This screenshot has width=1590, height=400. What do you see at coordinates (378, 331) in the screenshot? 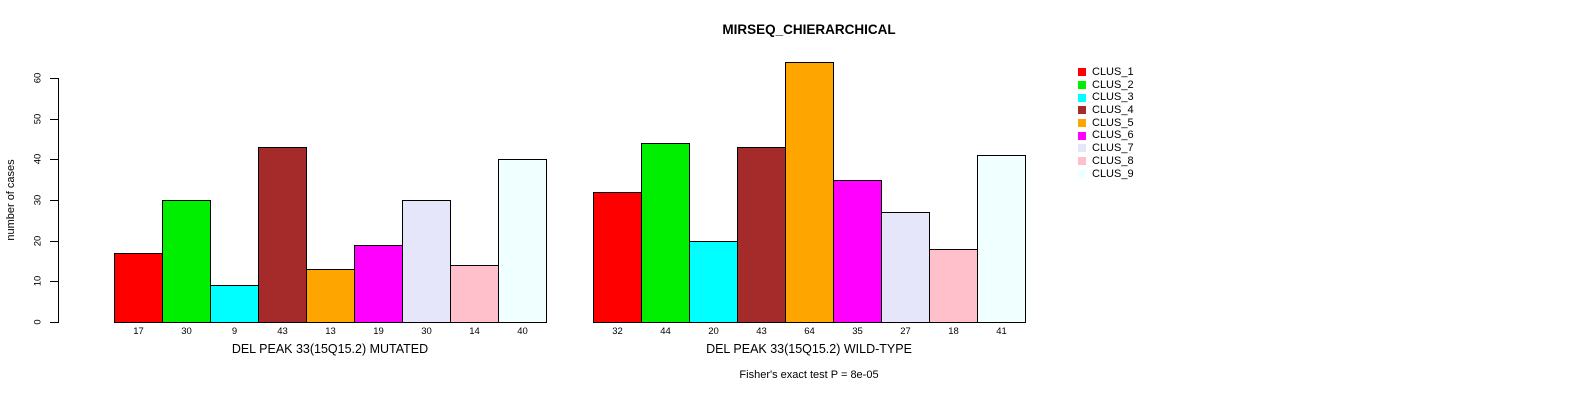
I see `bar-value-label: 19` at bounding box center [378, 331].